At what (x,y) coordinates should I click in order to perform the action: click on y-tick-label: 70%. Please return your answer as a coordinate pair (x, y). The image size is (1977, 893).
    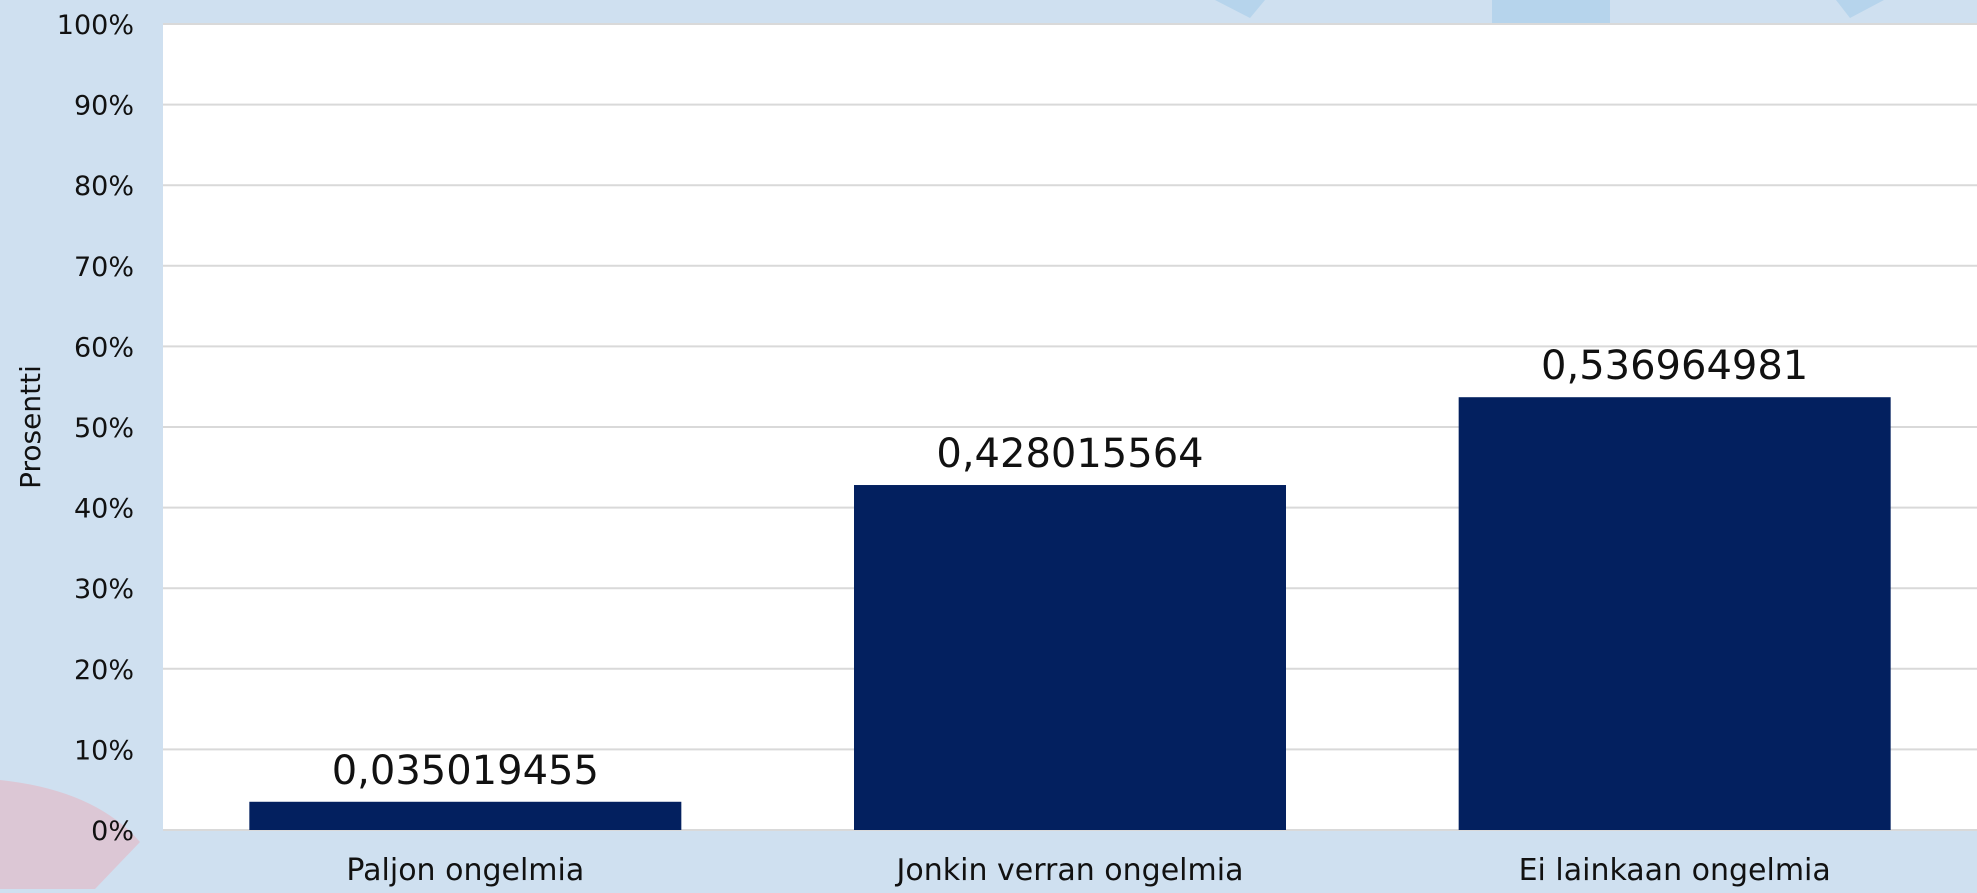
    Looking at the image, I should click on (104, 267).